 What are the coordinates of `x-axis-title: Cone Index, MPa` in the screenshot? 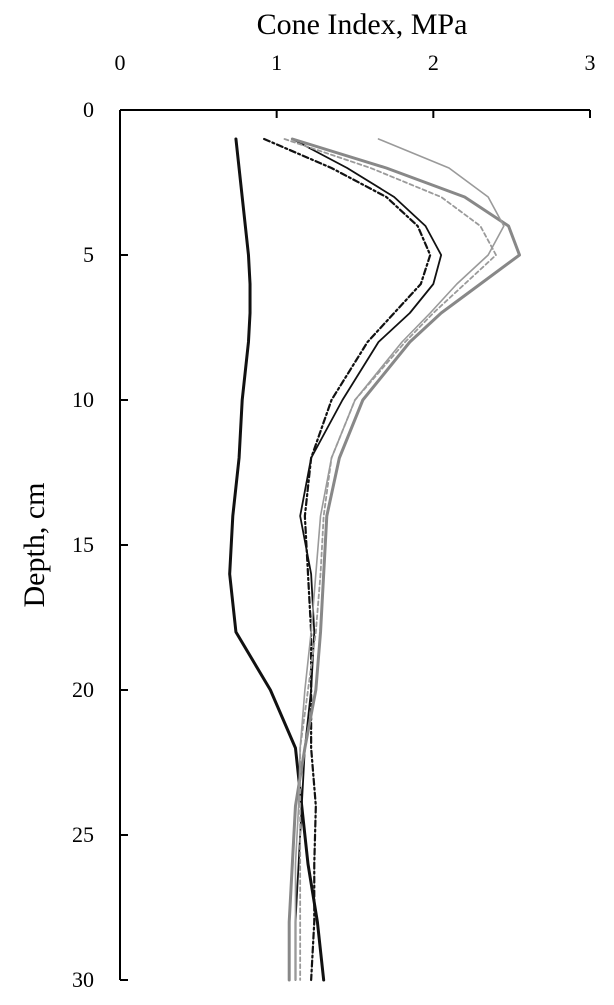 It's located at (362, 24).